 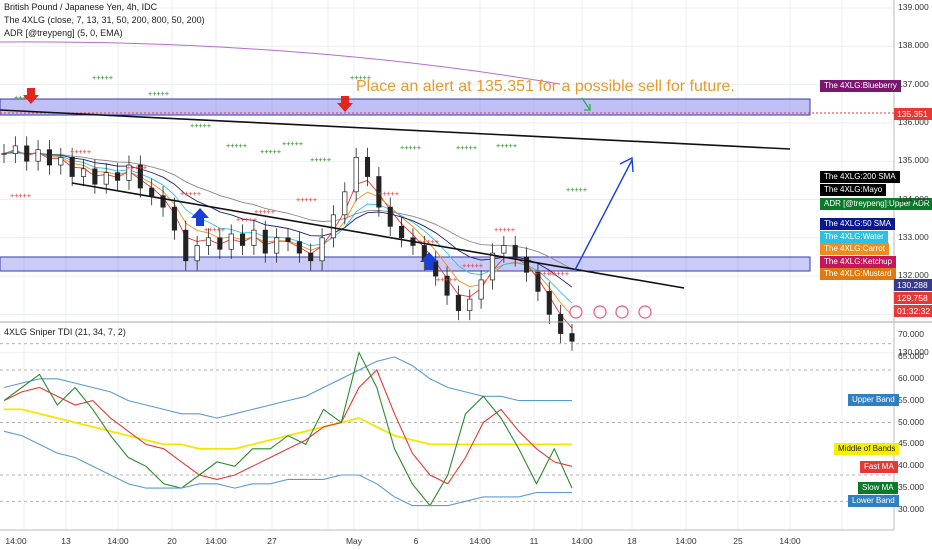 I want to click on price-tag: The 4XLG:Water, so click(x=854, y=237).